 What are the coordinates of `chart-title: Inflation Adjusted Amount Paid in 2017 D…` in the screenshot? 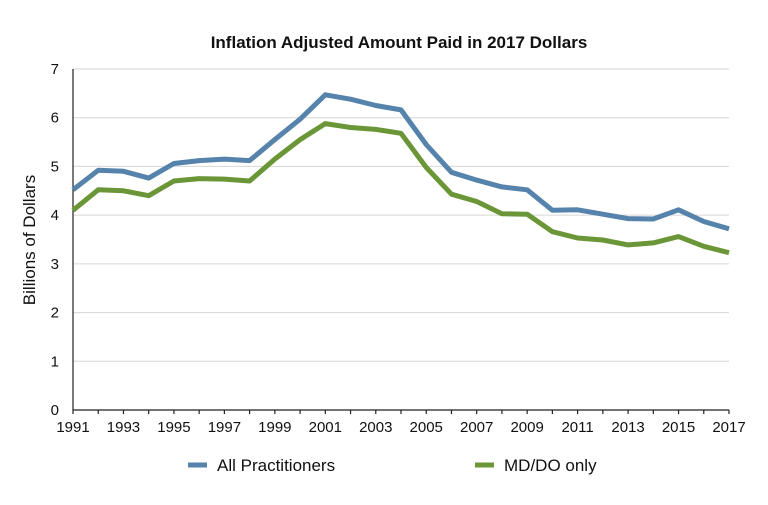 It's located at (399, 42).